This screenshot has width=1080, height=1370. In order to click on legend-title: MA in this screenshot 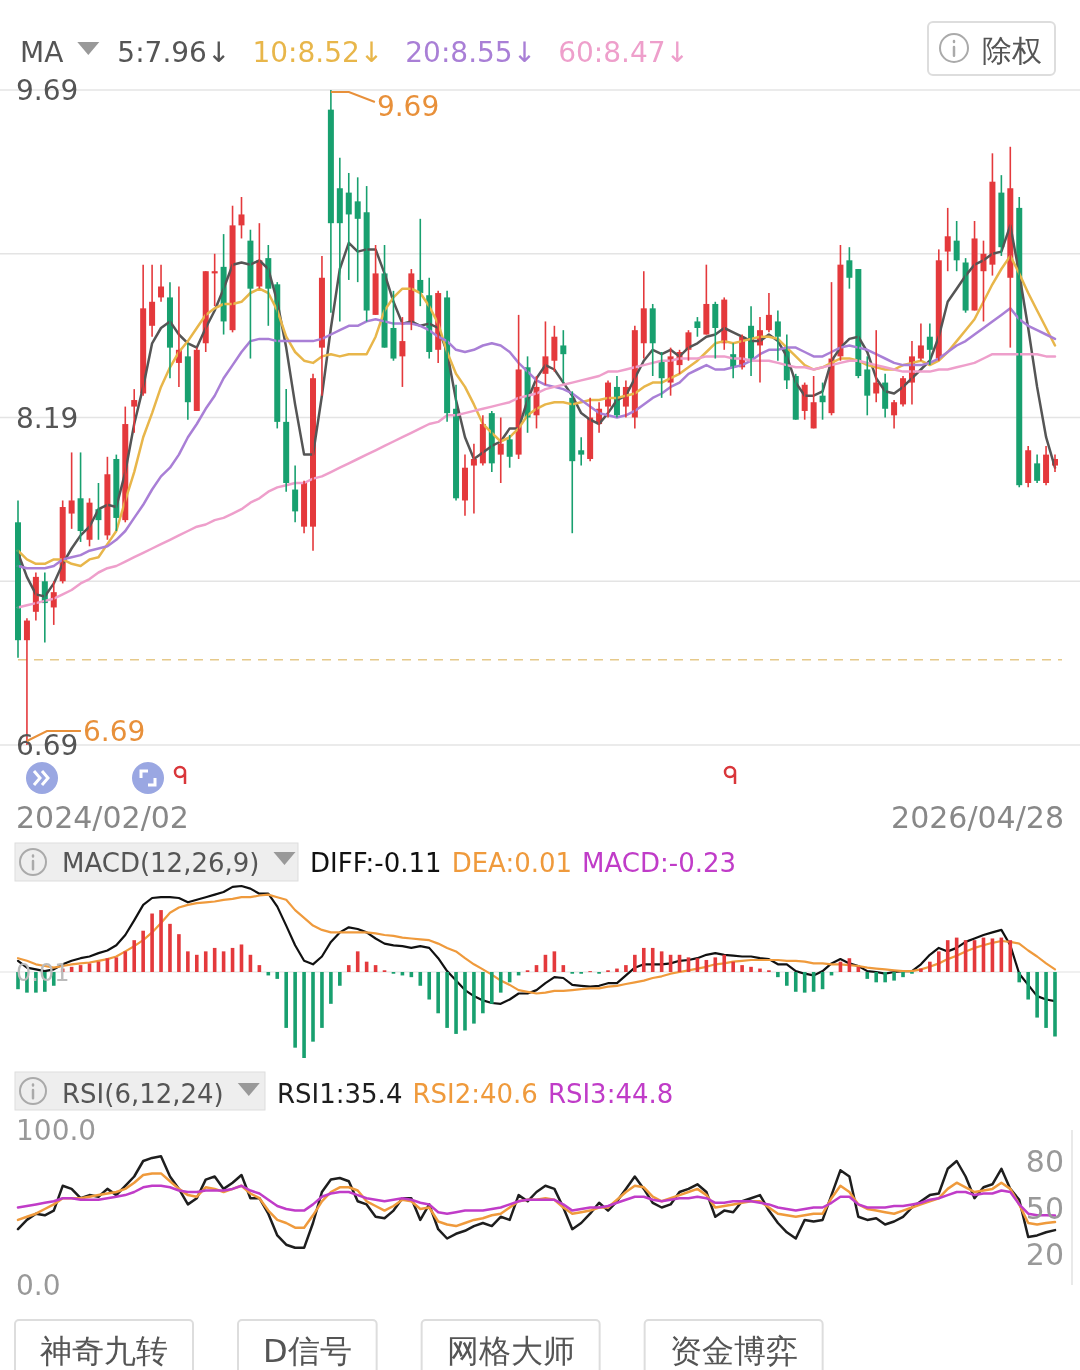, I will do `click(42, 52)`.